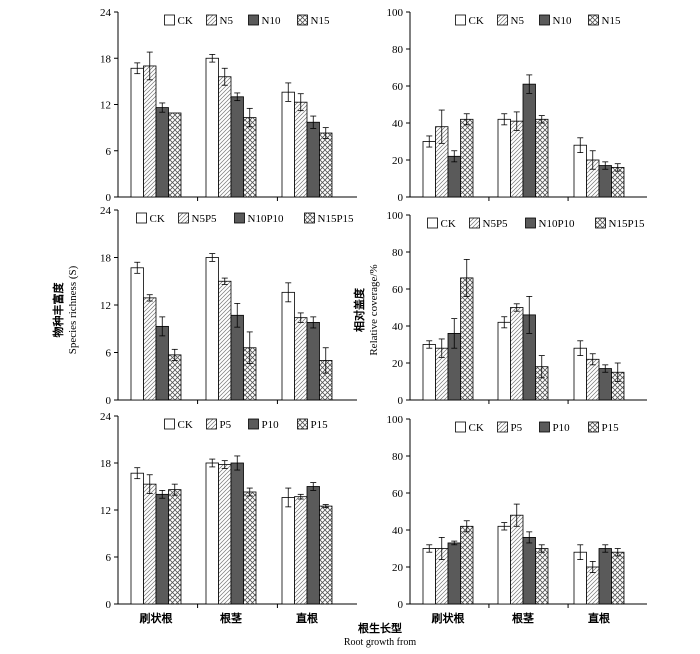  Describe the element at coordinates (502, 427) in the screenshot. I see `legend-swatch-P5` at that location.